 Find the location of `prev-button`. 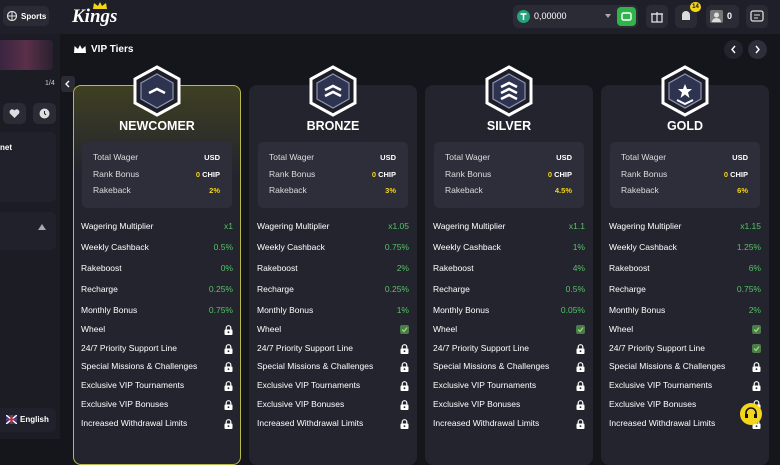

prev-button is located at coordinates (733, 49).